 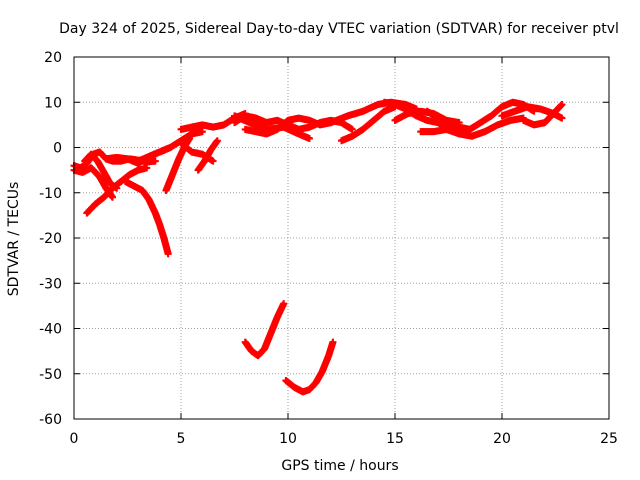 What do you see at coordinates (339, 466) in the screenshot?
I see `x-axis-label: GPS time / hours` at bounding box center [339, 466].